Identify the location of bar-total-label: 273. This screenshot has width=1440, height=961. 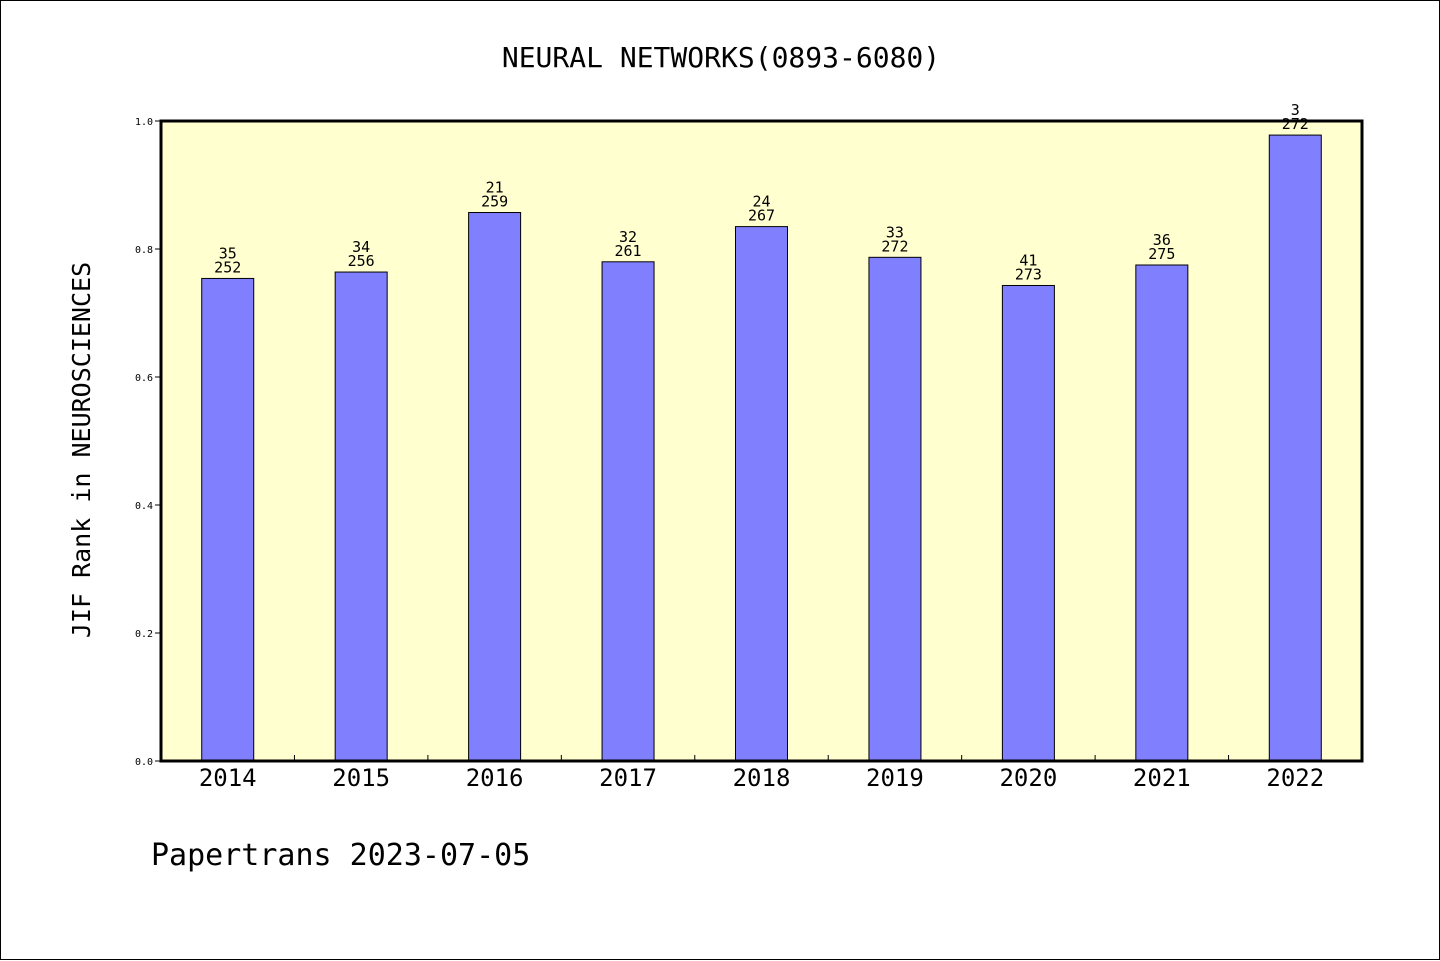
(1028, 274).